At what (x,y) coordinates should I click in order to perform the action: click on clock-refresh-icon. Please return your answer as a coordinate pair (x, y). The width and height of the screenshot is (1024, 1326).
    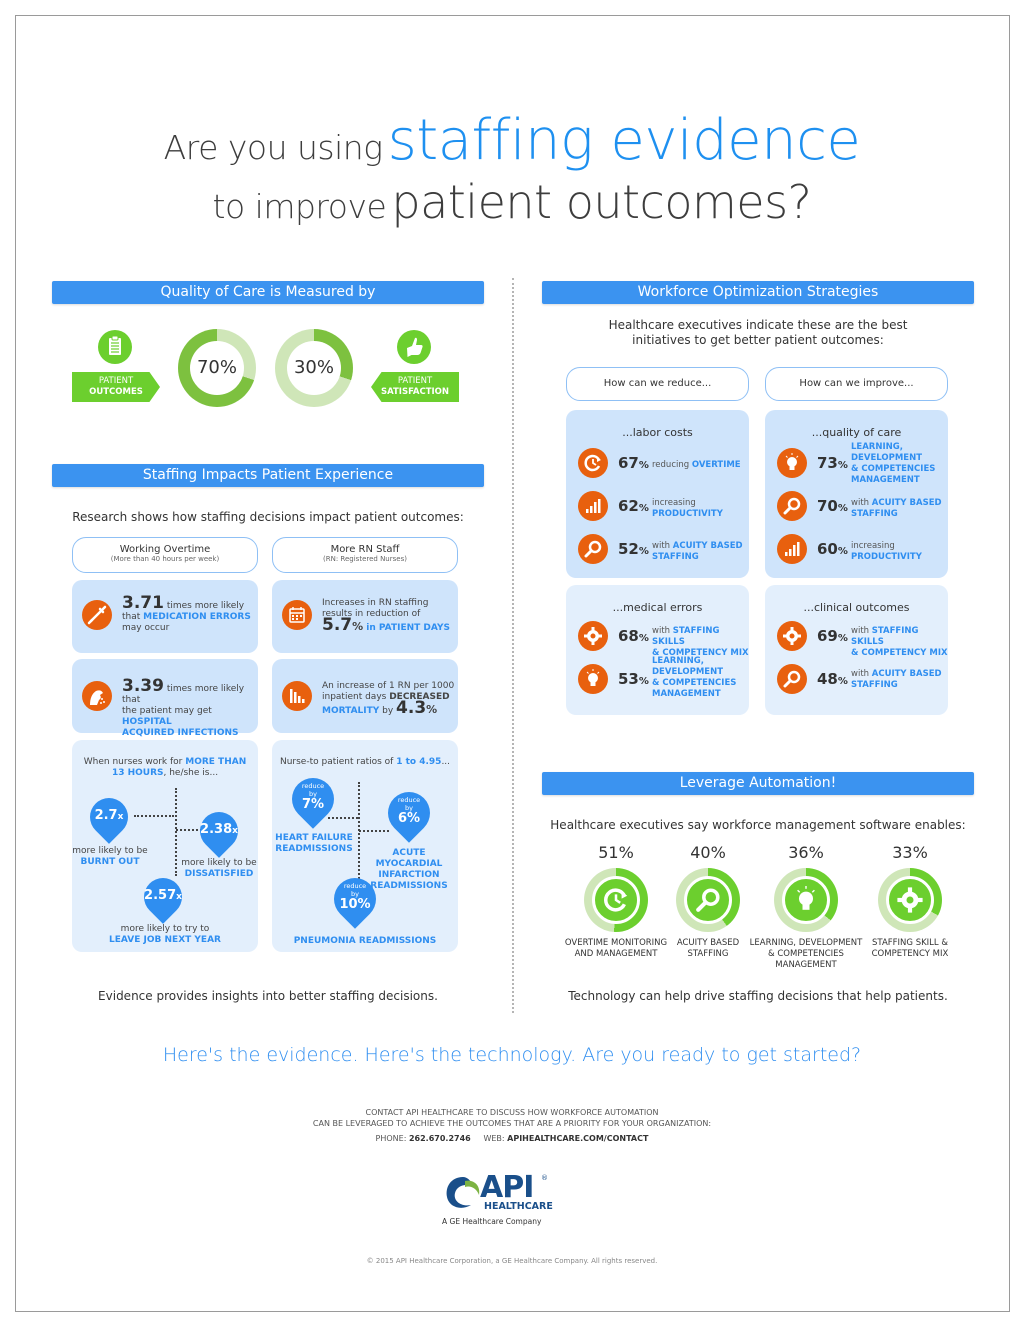
    Looking at the image, I should click on (593, 463).